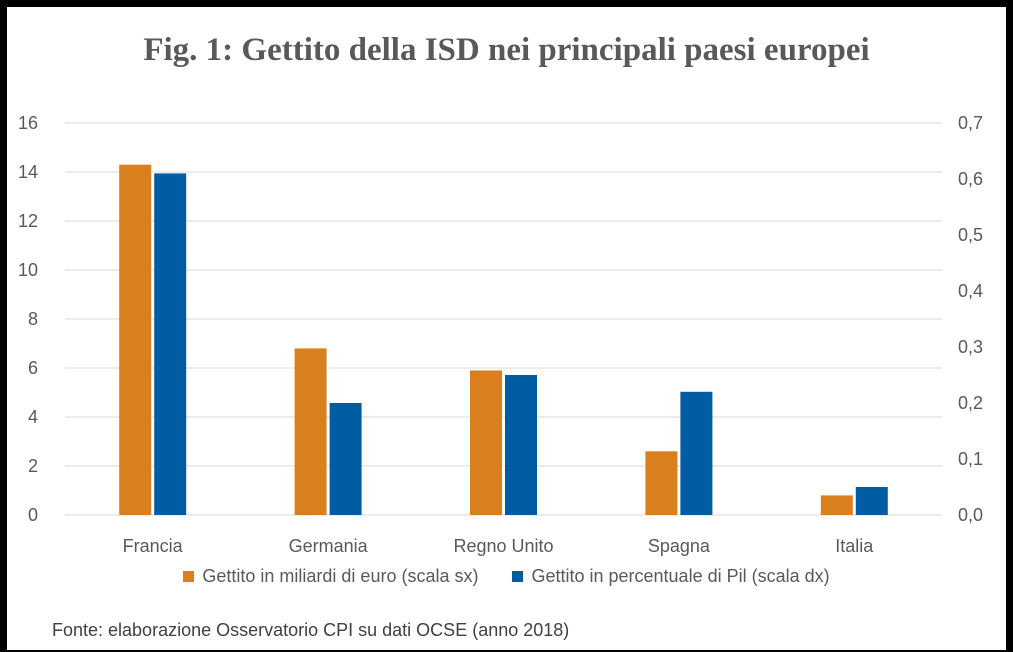 The width and height of the screenshot is (1013, 652). I want to click on x-category-label: Spagna, so click(679, 546).